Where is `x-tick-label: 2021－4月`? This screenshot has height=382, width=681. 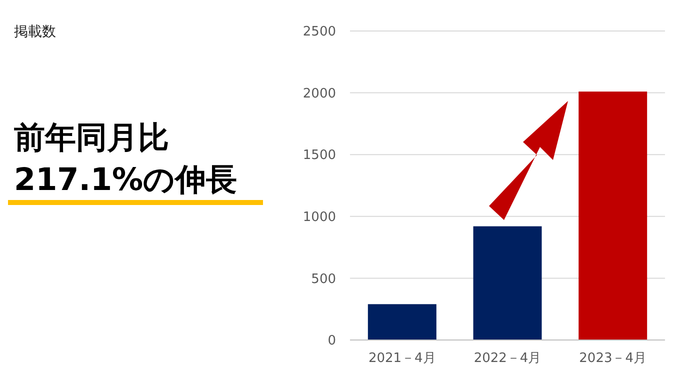 x-tick-label: 2021－4月 is located at coordinates (402, 358).